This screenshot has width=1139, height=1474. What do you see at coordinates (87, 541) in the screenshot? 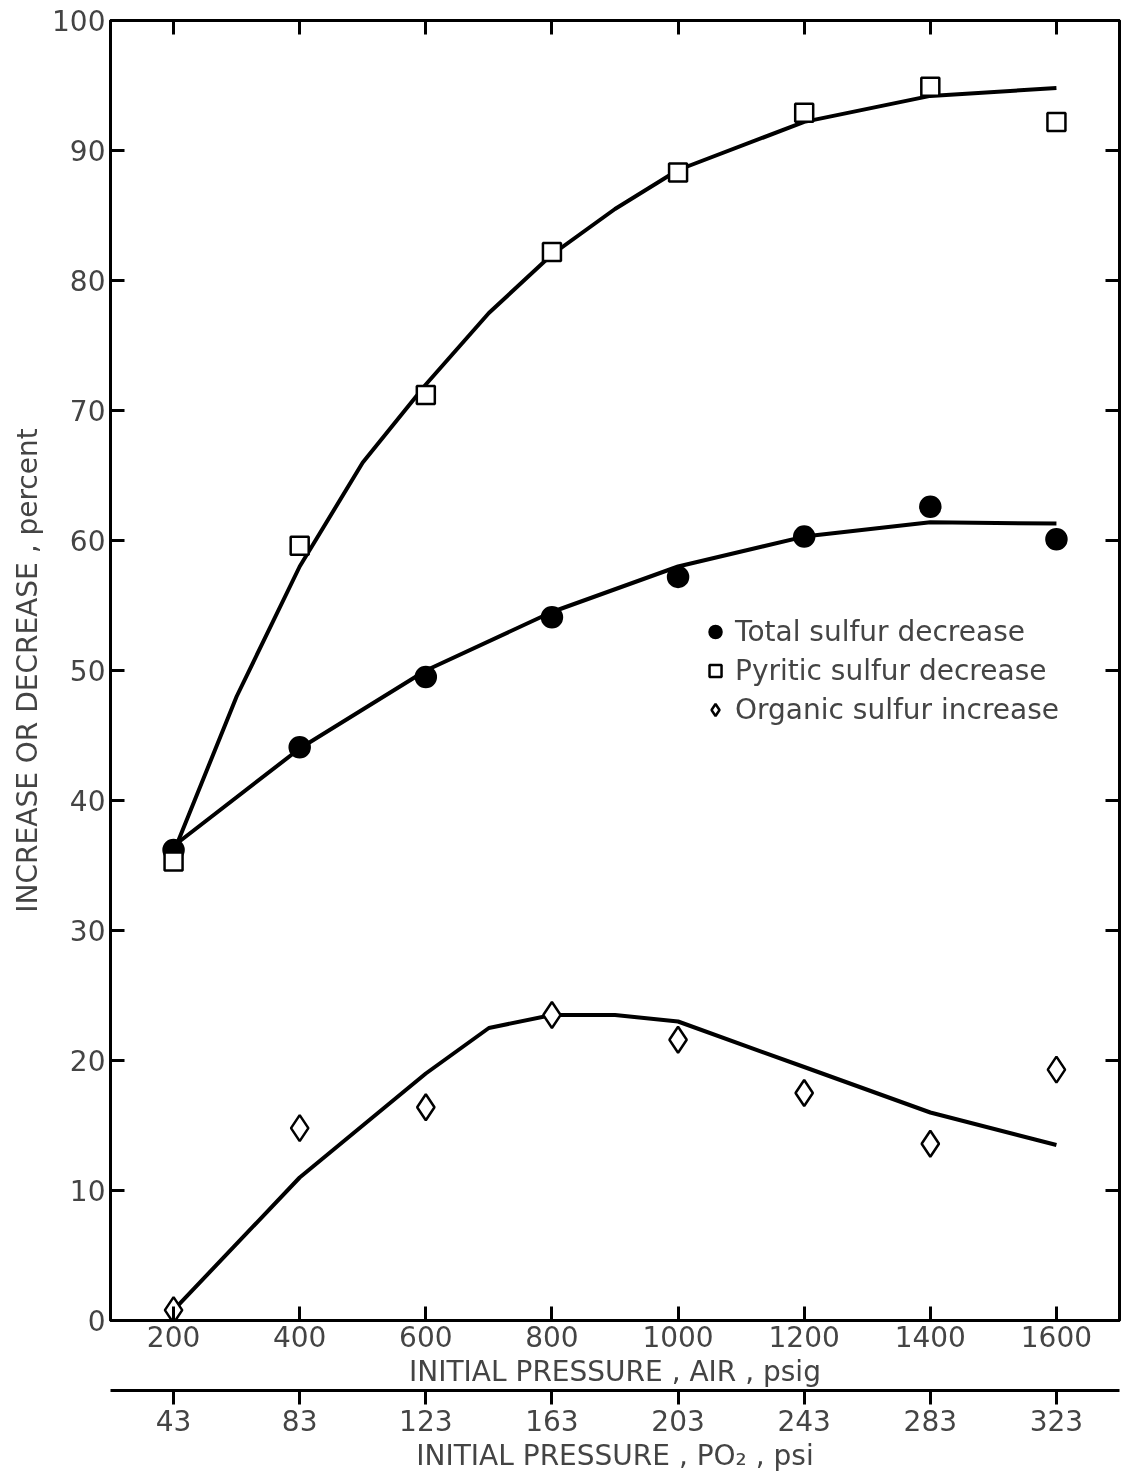
I see `y-tick-label: 60` at bounding box center [87, 541].